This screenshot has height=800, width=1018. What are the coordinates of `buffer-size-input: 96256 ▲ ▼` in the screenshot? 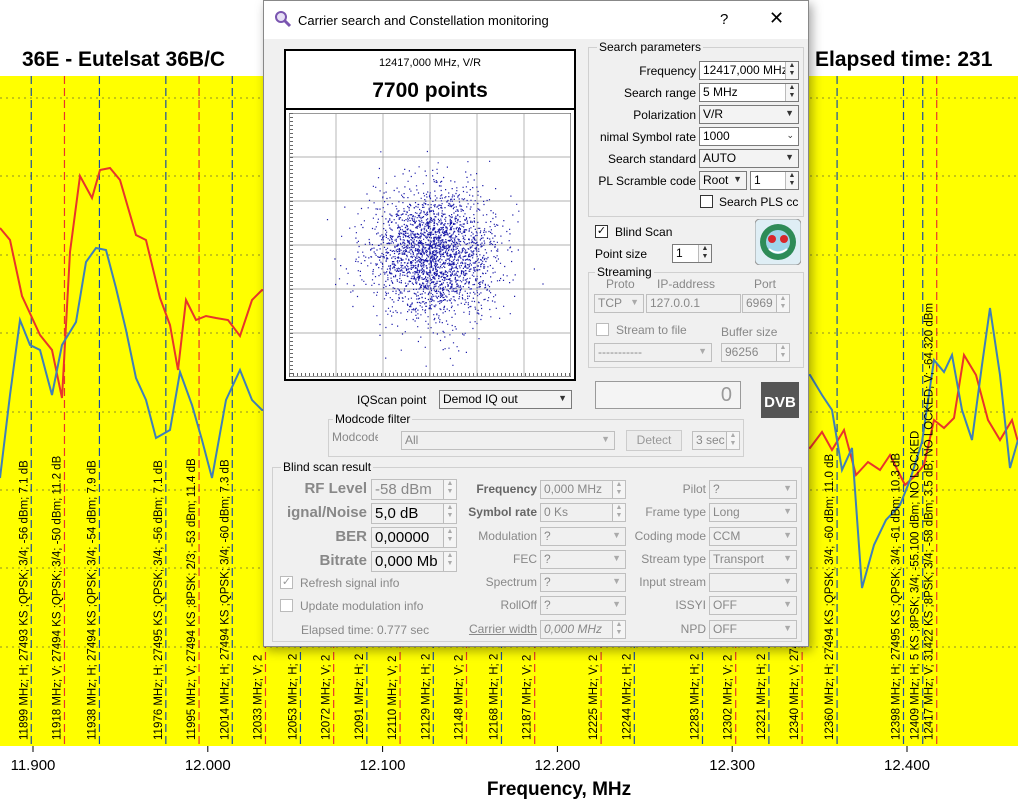 It's located at (755, 352).